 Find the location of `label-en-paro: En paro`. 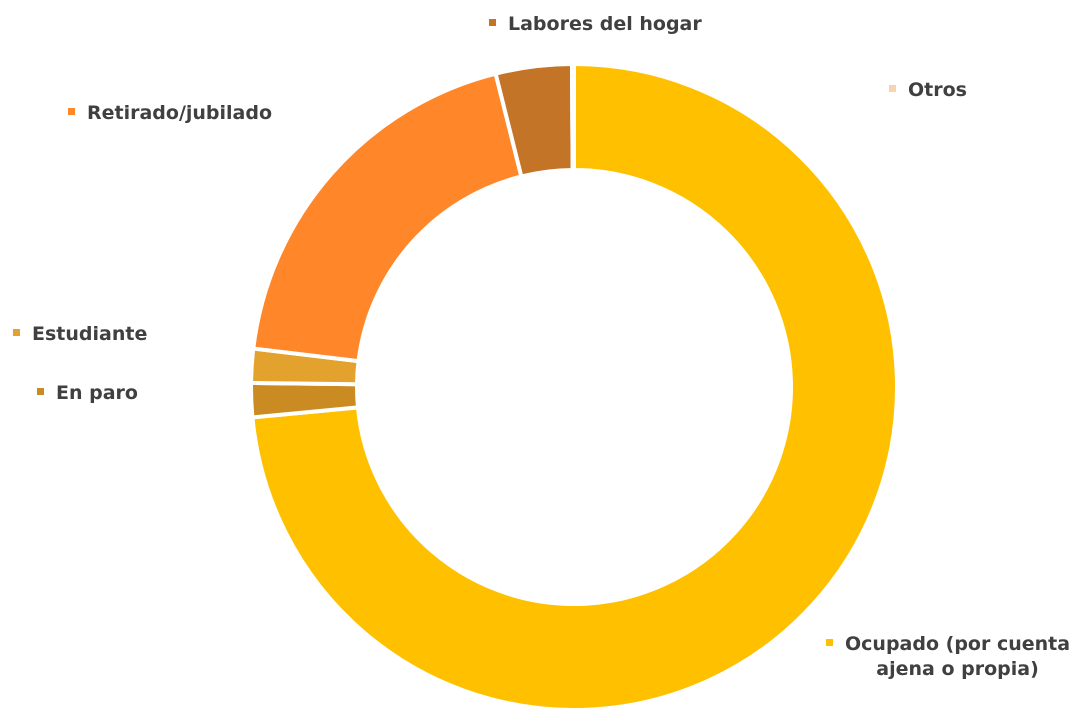

label-en-paro: En paro is located at coordinates (87, 393).